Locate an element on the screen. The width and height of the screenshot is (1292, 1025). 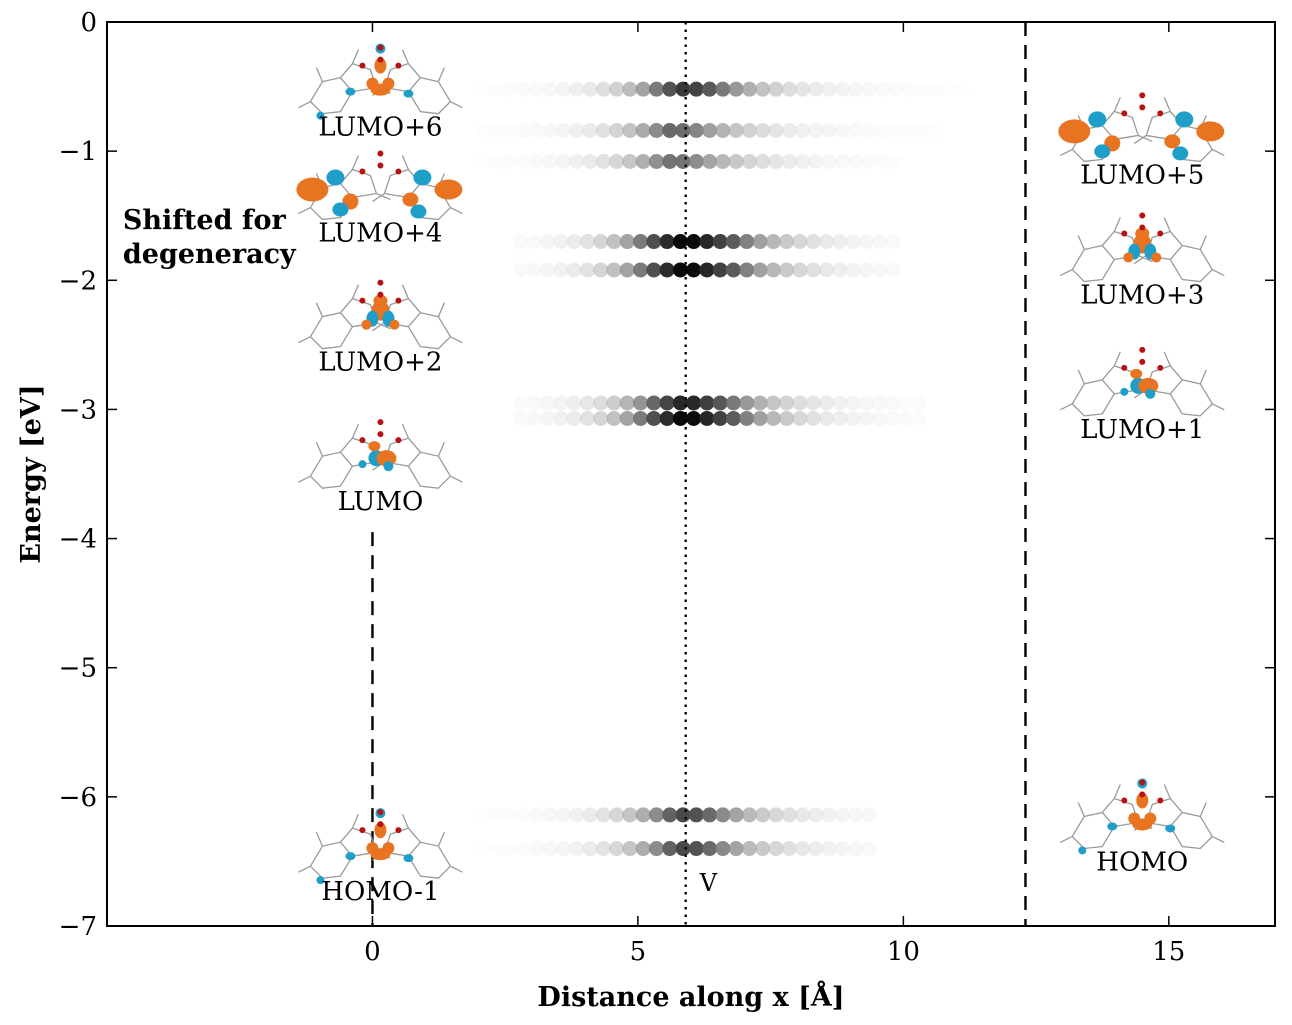
orbital-label: LUMO+3 is located at coordinates (1142, 296).